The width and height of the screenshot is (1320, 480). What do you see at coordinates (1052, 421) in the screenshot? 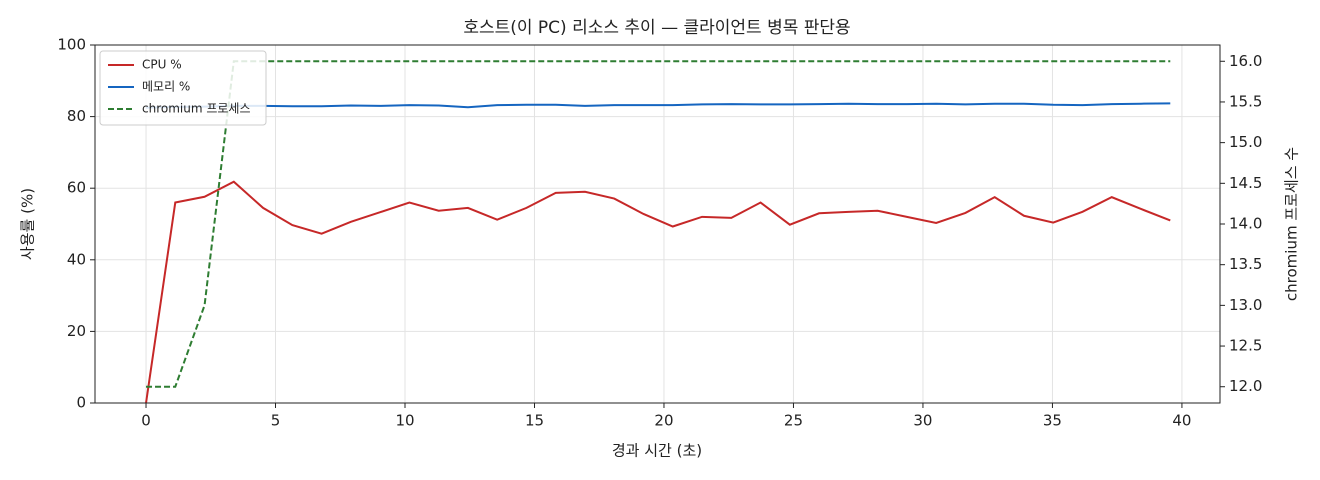
I see `x-tick-label: 35` at bounding box center [1052, 421].